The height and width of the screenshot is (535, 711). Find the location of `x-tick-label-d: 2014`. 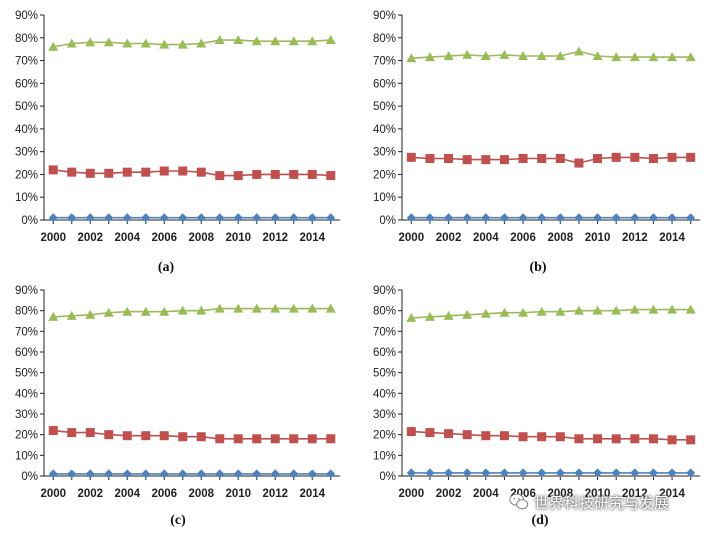

x-tick-label-d: 2014 is located at coordinates (672, 494).